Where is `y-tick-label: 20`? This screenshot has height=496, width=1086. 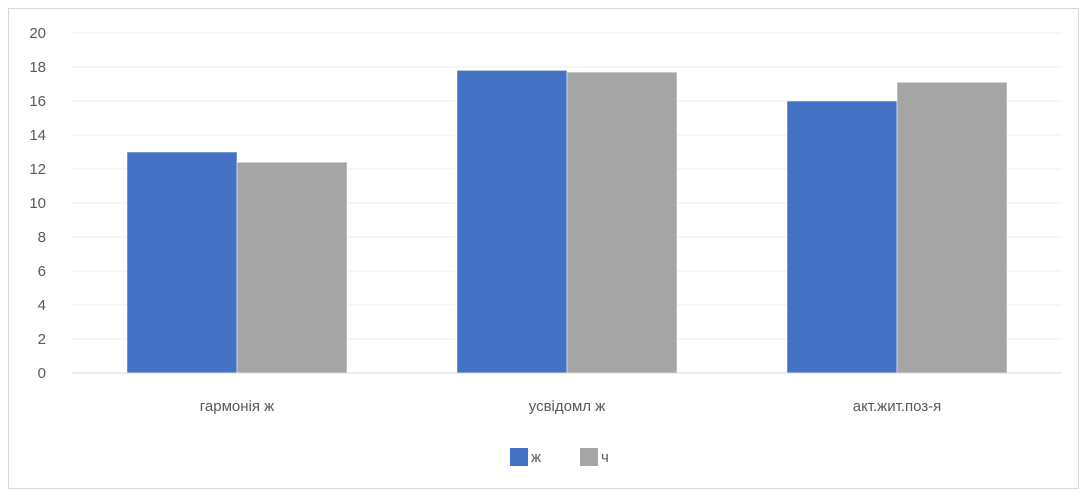 y-tick-label: 20 is located at coordinates (37, 33).